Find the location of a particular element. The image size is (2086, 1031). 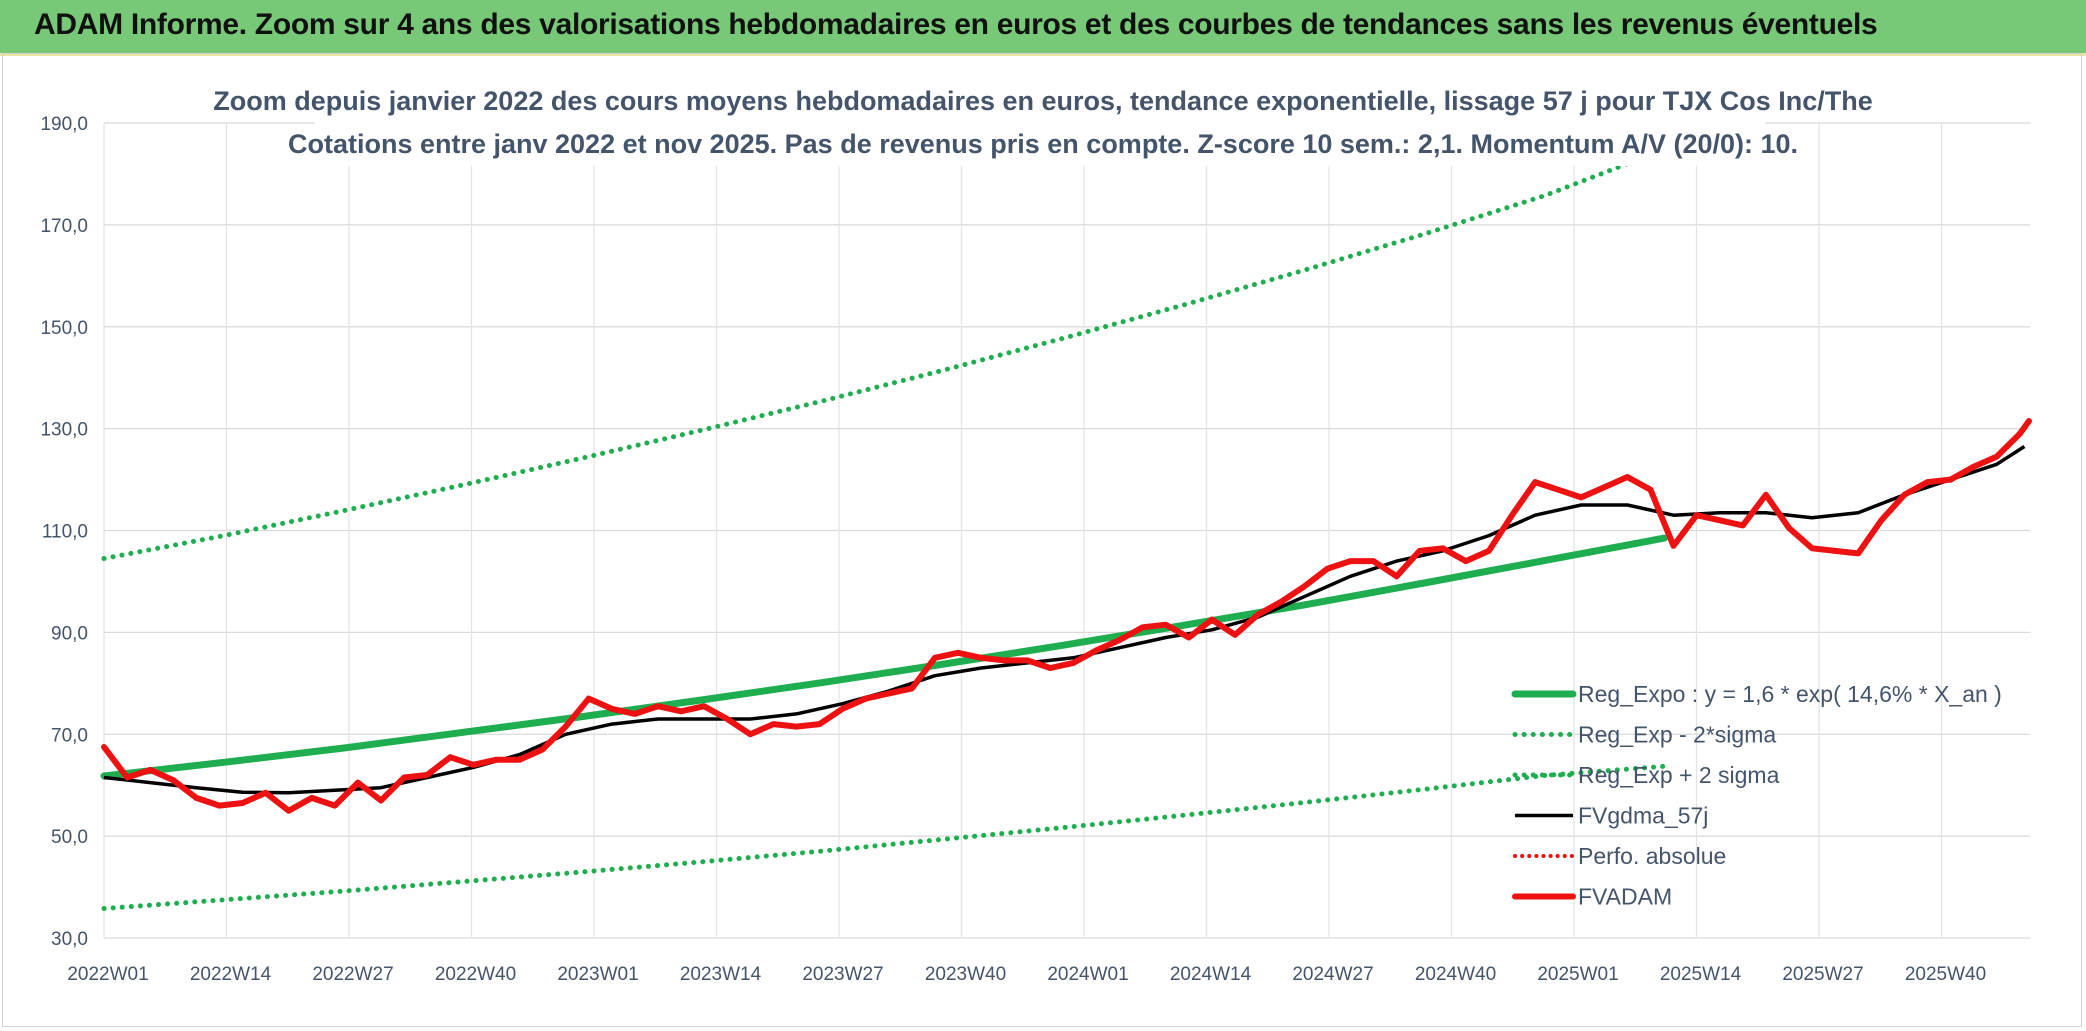

x-tick-label: 2023W14 is located at coordinates (721, 974).